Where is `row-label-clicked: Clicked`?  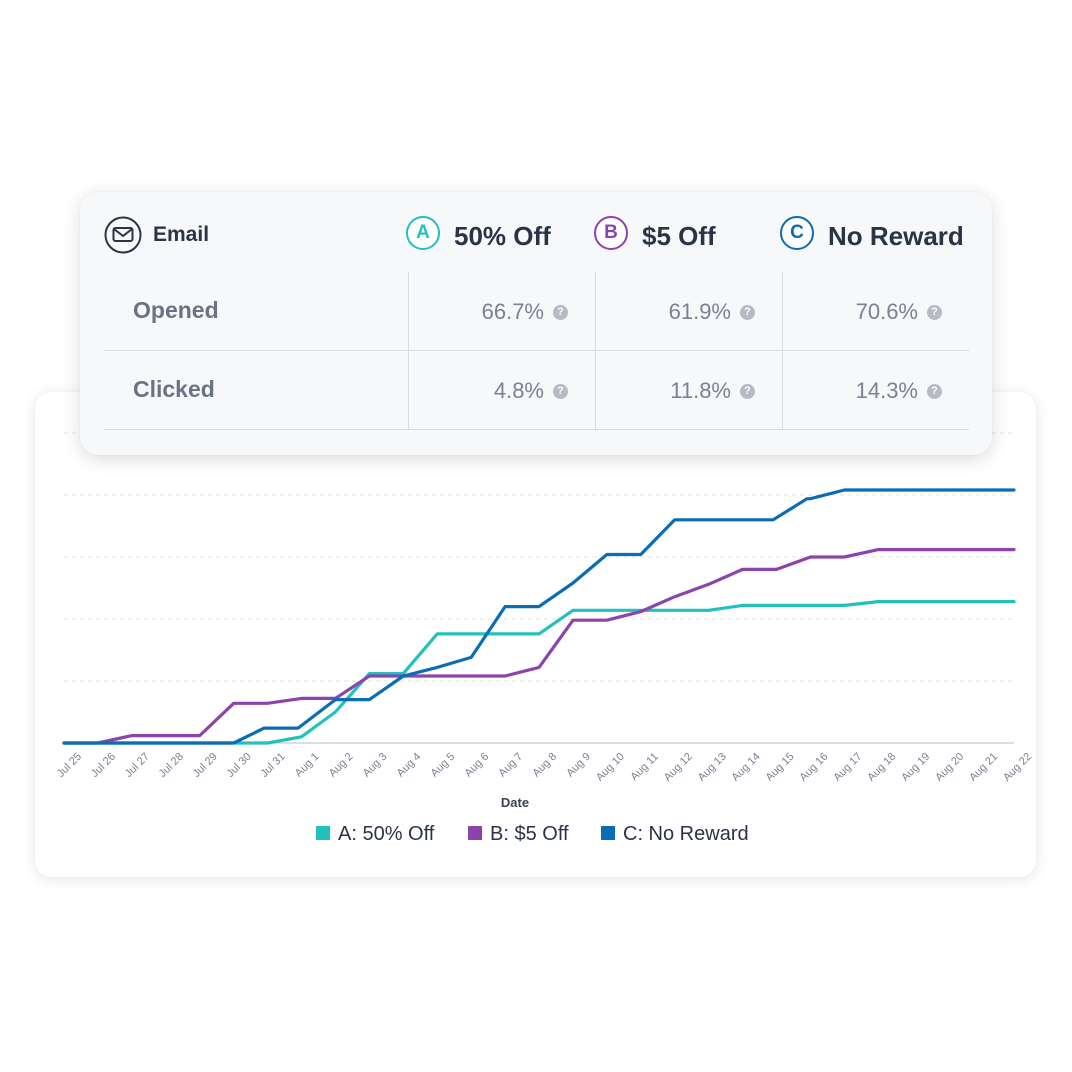
row-label-clicked: Clicked is located at coordinates (174, 389).